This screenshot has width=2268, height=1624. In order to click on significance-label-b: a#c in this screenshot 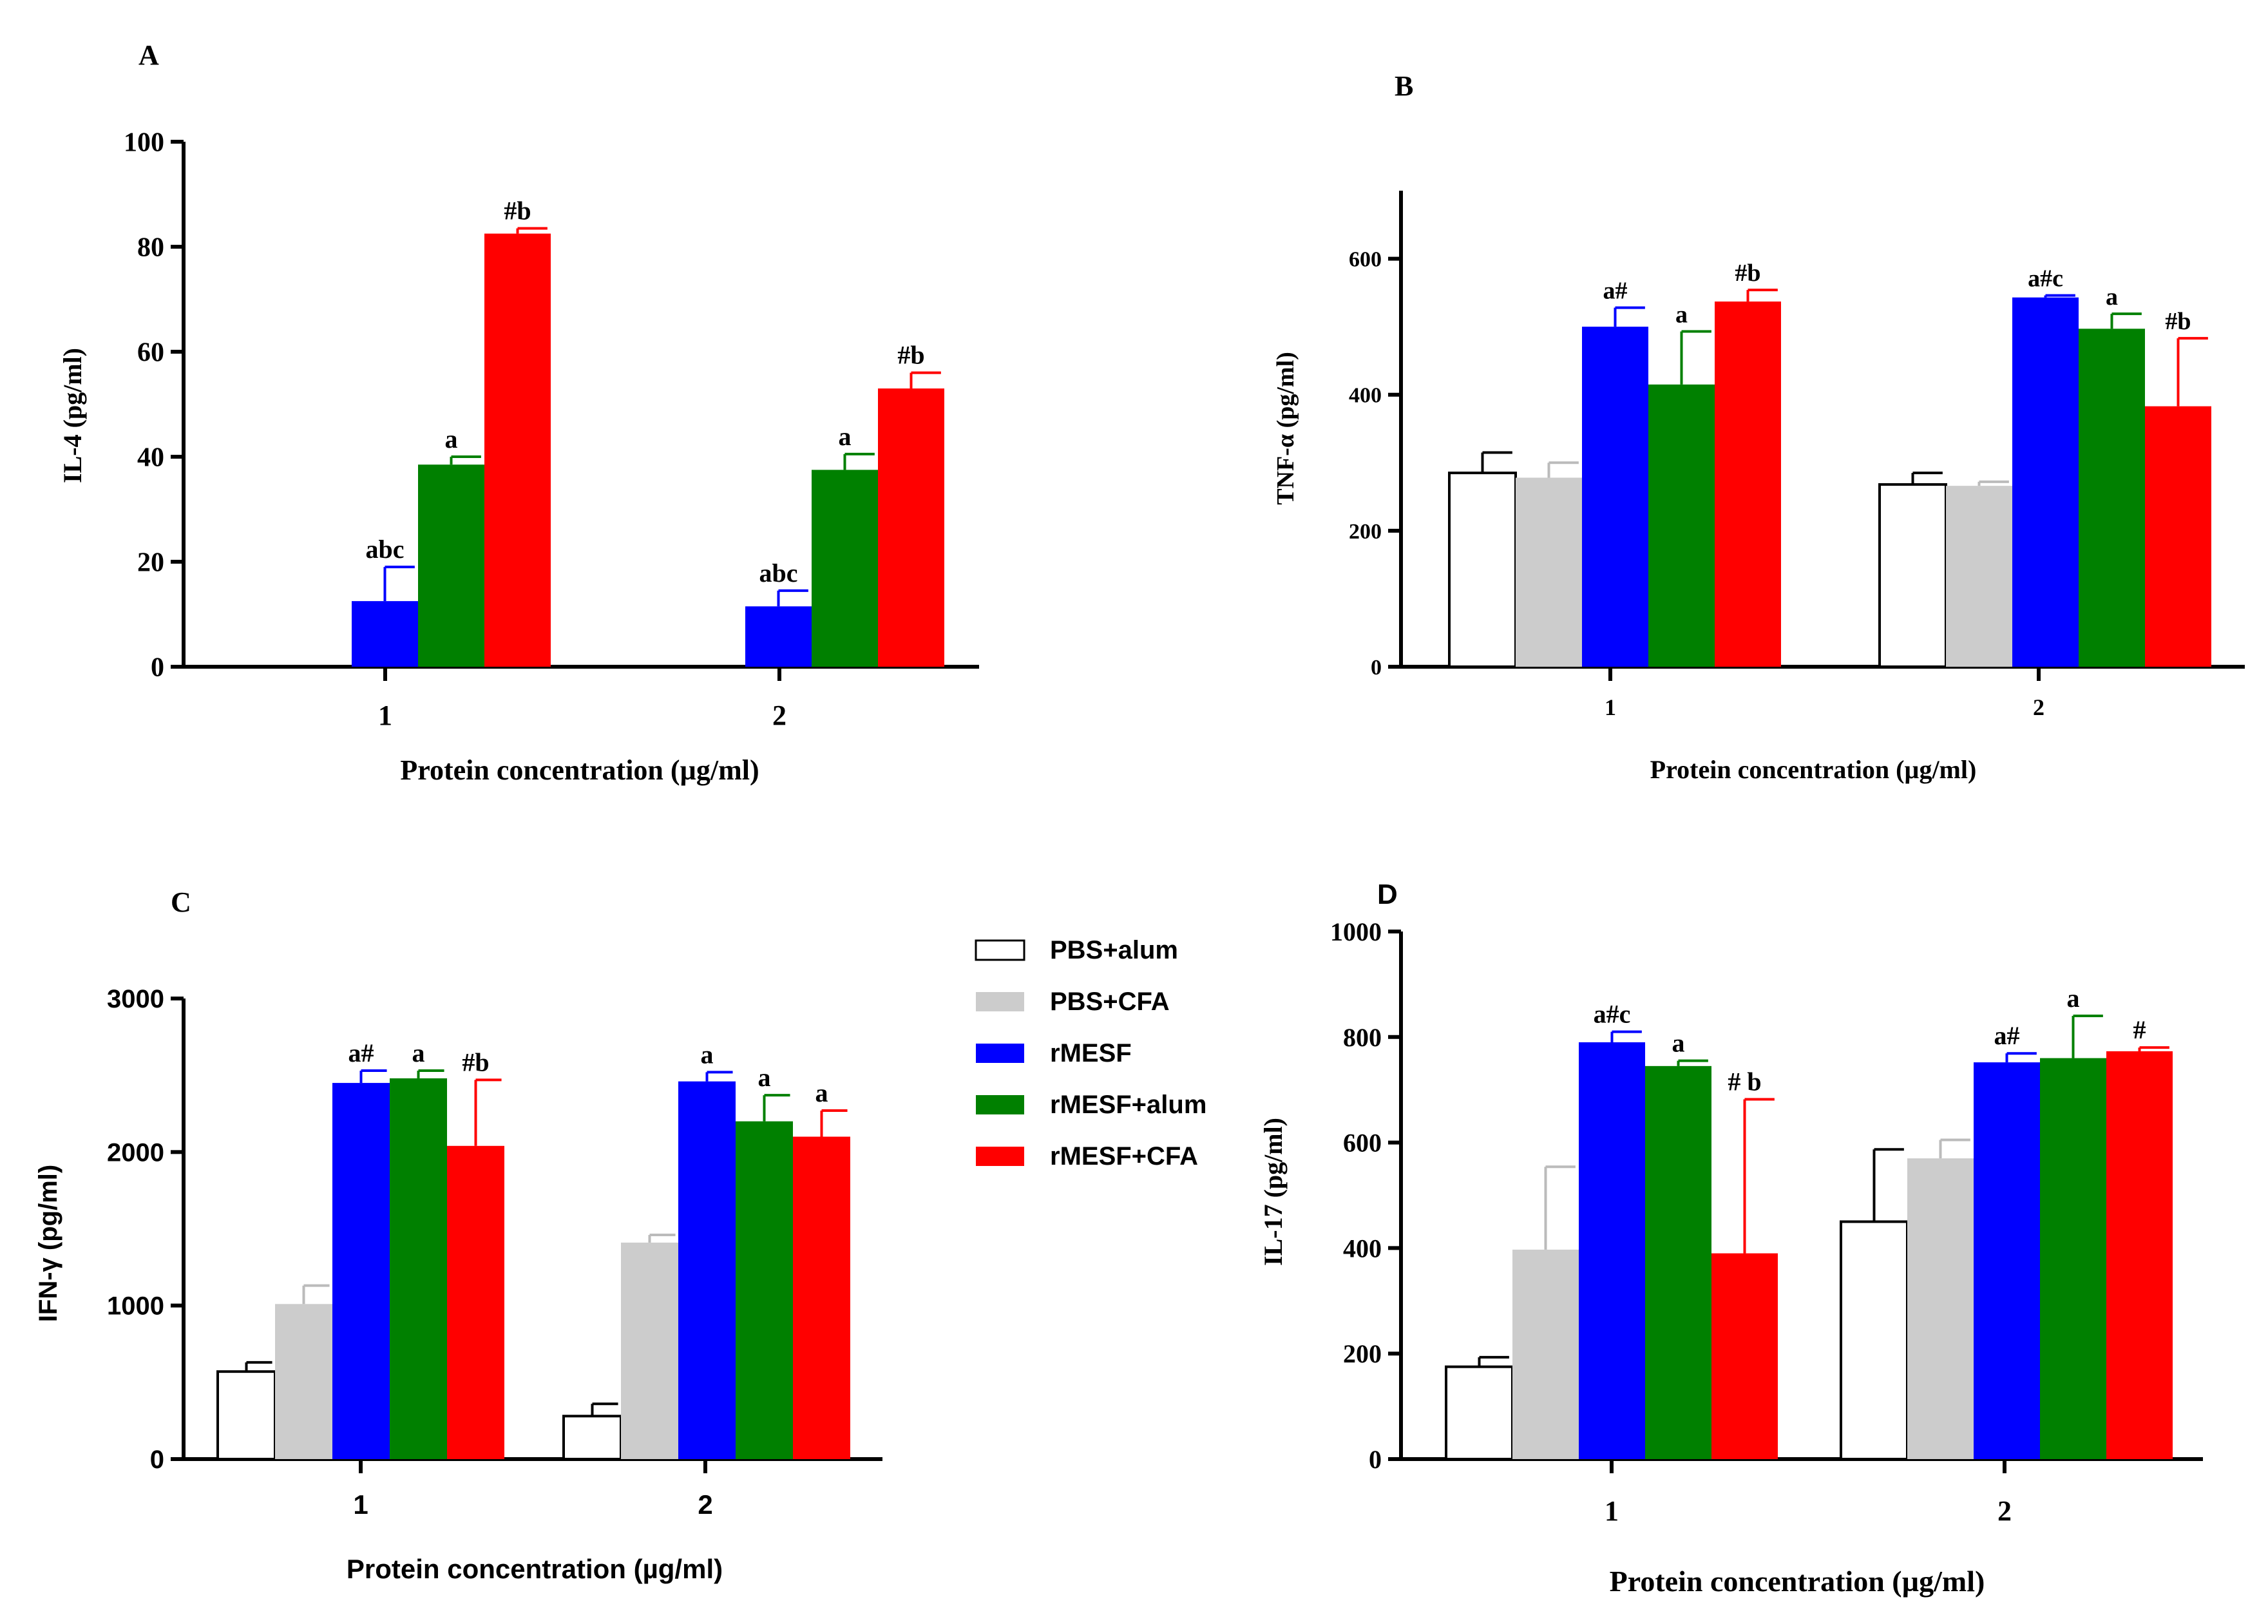, I will do `click(2045, 278)`.